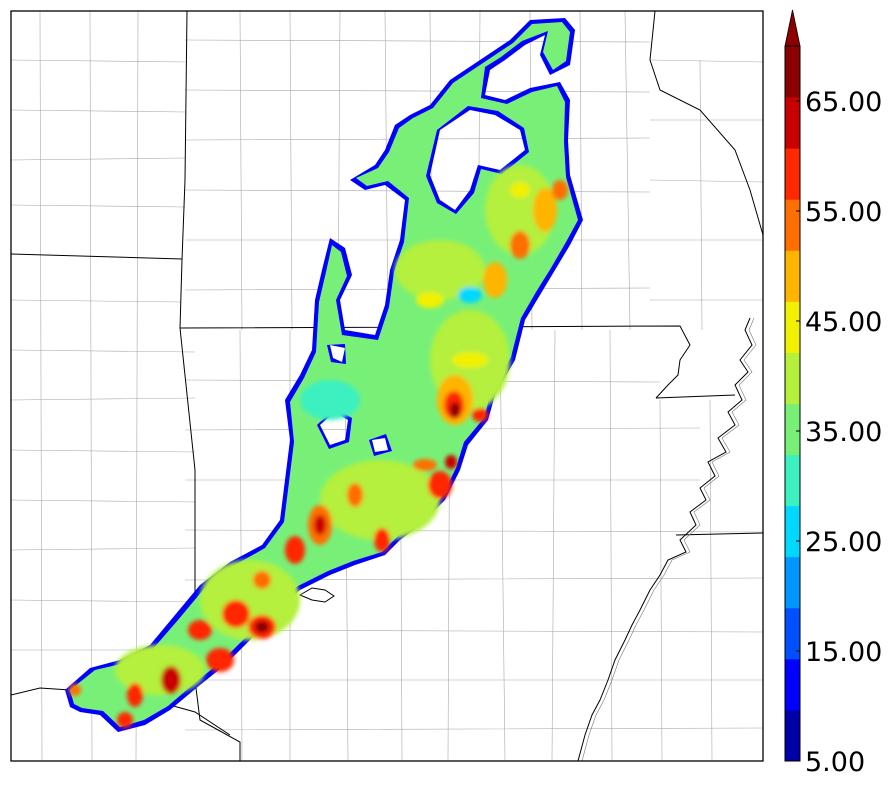 The image size is (894, 785). What do you see at coordinates (843, 652) in the screenshot?
I see `colorbar-tick-label: 15.00` at bounding box center [843, 652].